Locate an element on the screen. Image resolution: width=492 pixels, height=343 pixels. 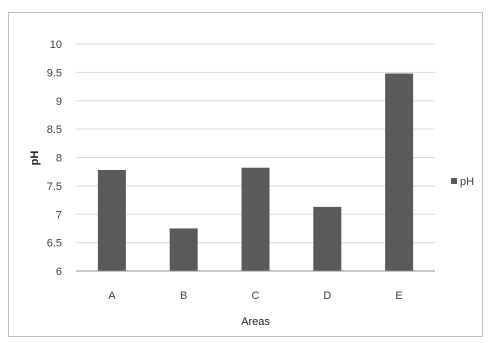
bar-c is located at coordinates (255, 219).